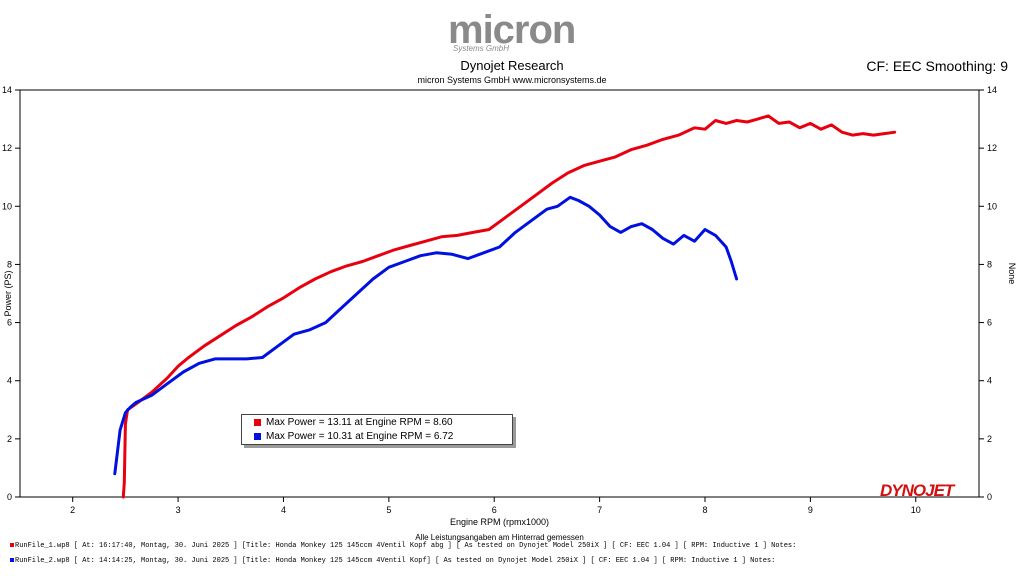 Image resolution: width=1024 pixels, height=576 pixels. What do you see at coordinates (72, 510) in the screenshot?
I see `x-tick-label: 2` at bounding box center [72, 510].